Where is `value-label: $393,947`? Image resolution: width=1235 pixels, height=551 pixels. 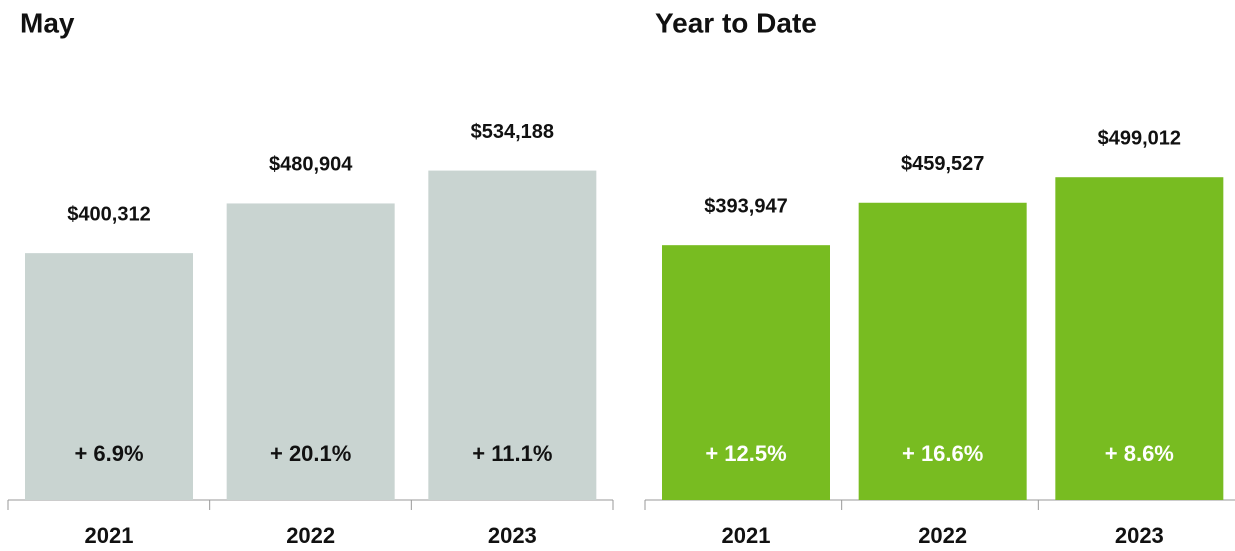
value-label: $393,947 is located at coordinates (745, 206).